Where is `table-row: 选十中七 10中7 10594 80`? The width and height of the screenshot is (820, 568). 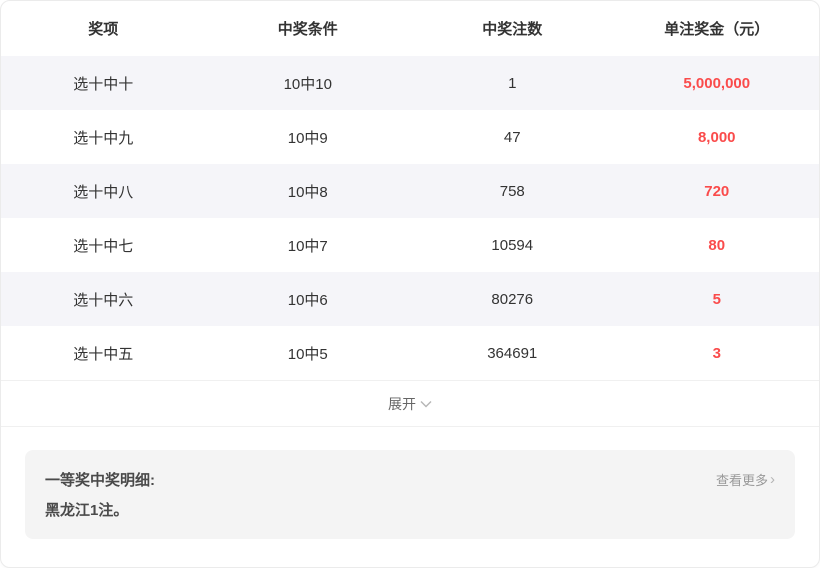 table-row: 选十中七 10中7 10594 80 is located at coordinates (410, 245).